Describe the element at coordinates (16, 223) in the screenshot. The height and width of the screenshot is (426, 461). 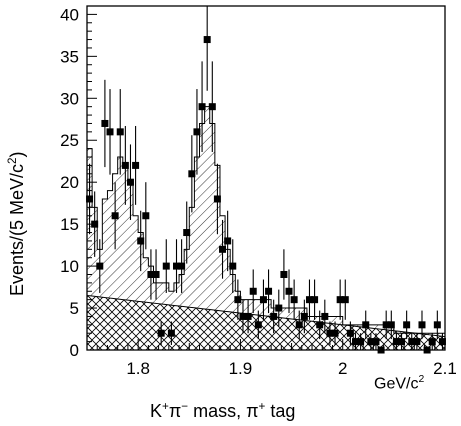
I see `y-axis-label: Events/(5 MeV/c2)` at that location.